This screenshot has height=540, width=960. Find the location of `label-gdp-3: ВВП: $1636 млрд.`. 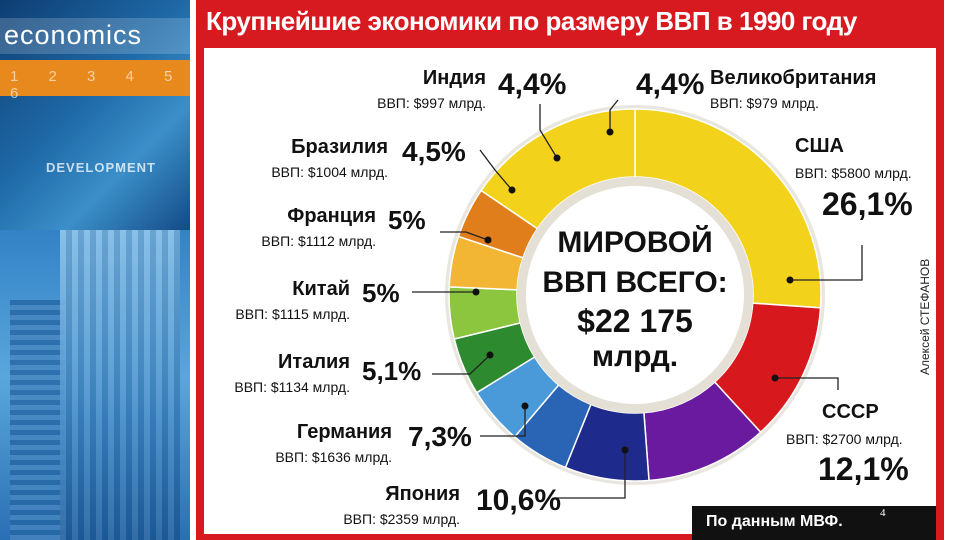

label-gdp-3: ВВП: $1636 млрд. is located at coordinates (333, 457).